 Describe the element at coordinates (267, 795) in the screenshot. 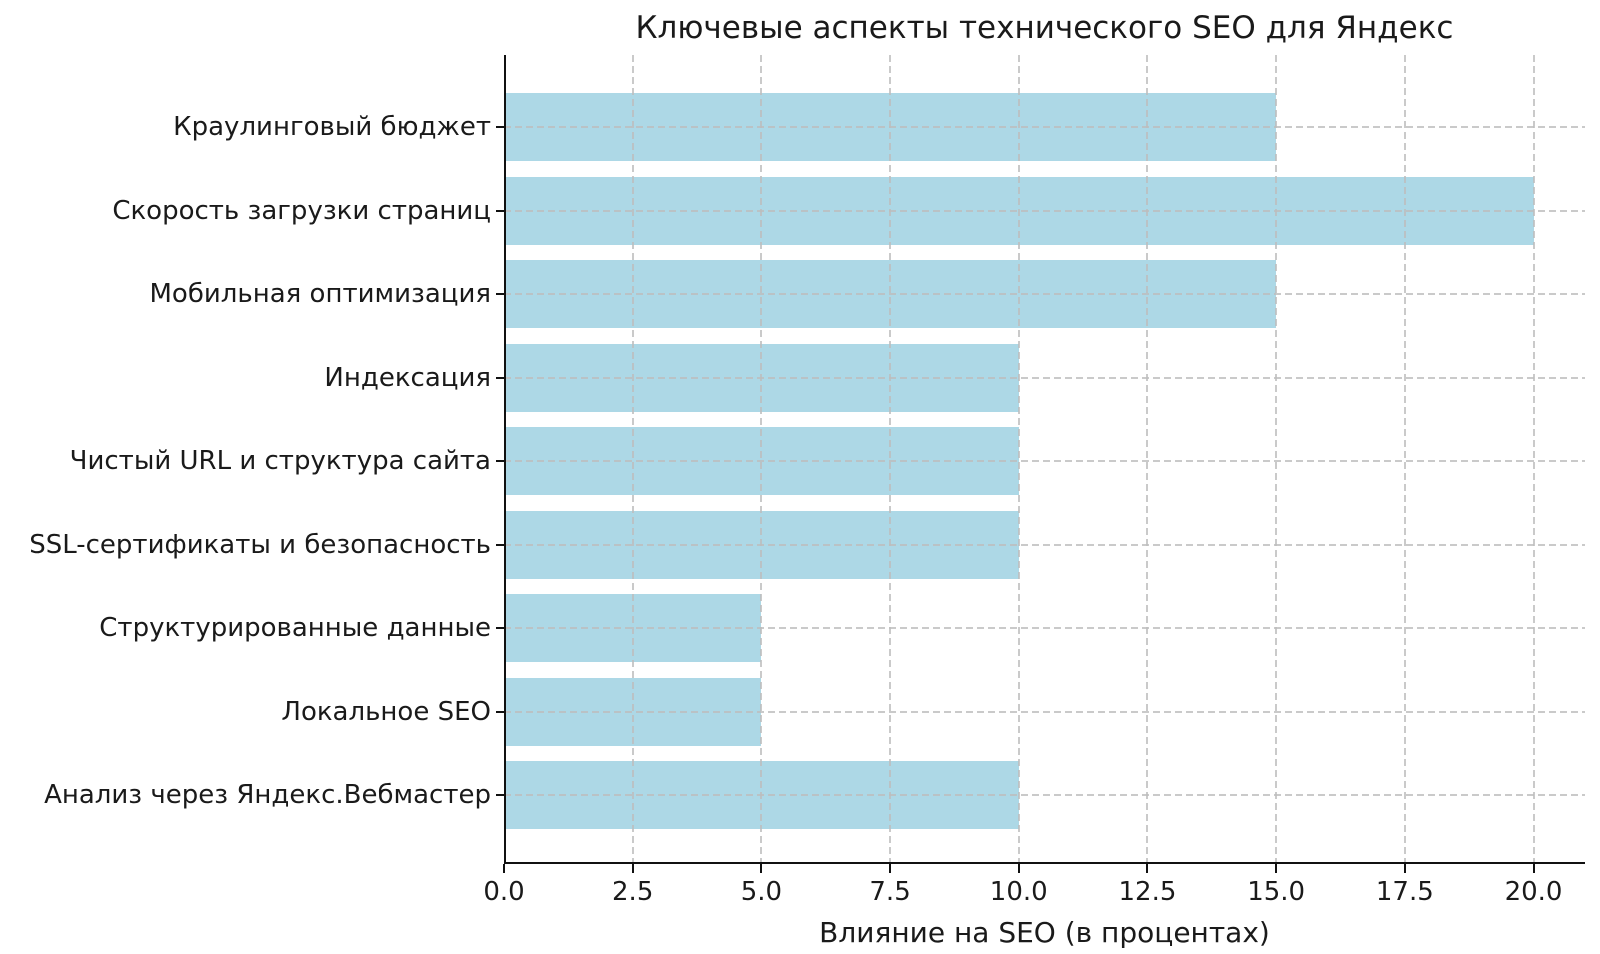

I see `y-tick-label: Анализ через Яндекс.Вебмастер` at that location.